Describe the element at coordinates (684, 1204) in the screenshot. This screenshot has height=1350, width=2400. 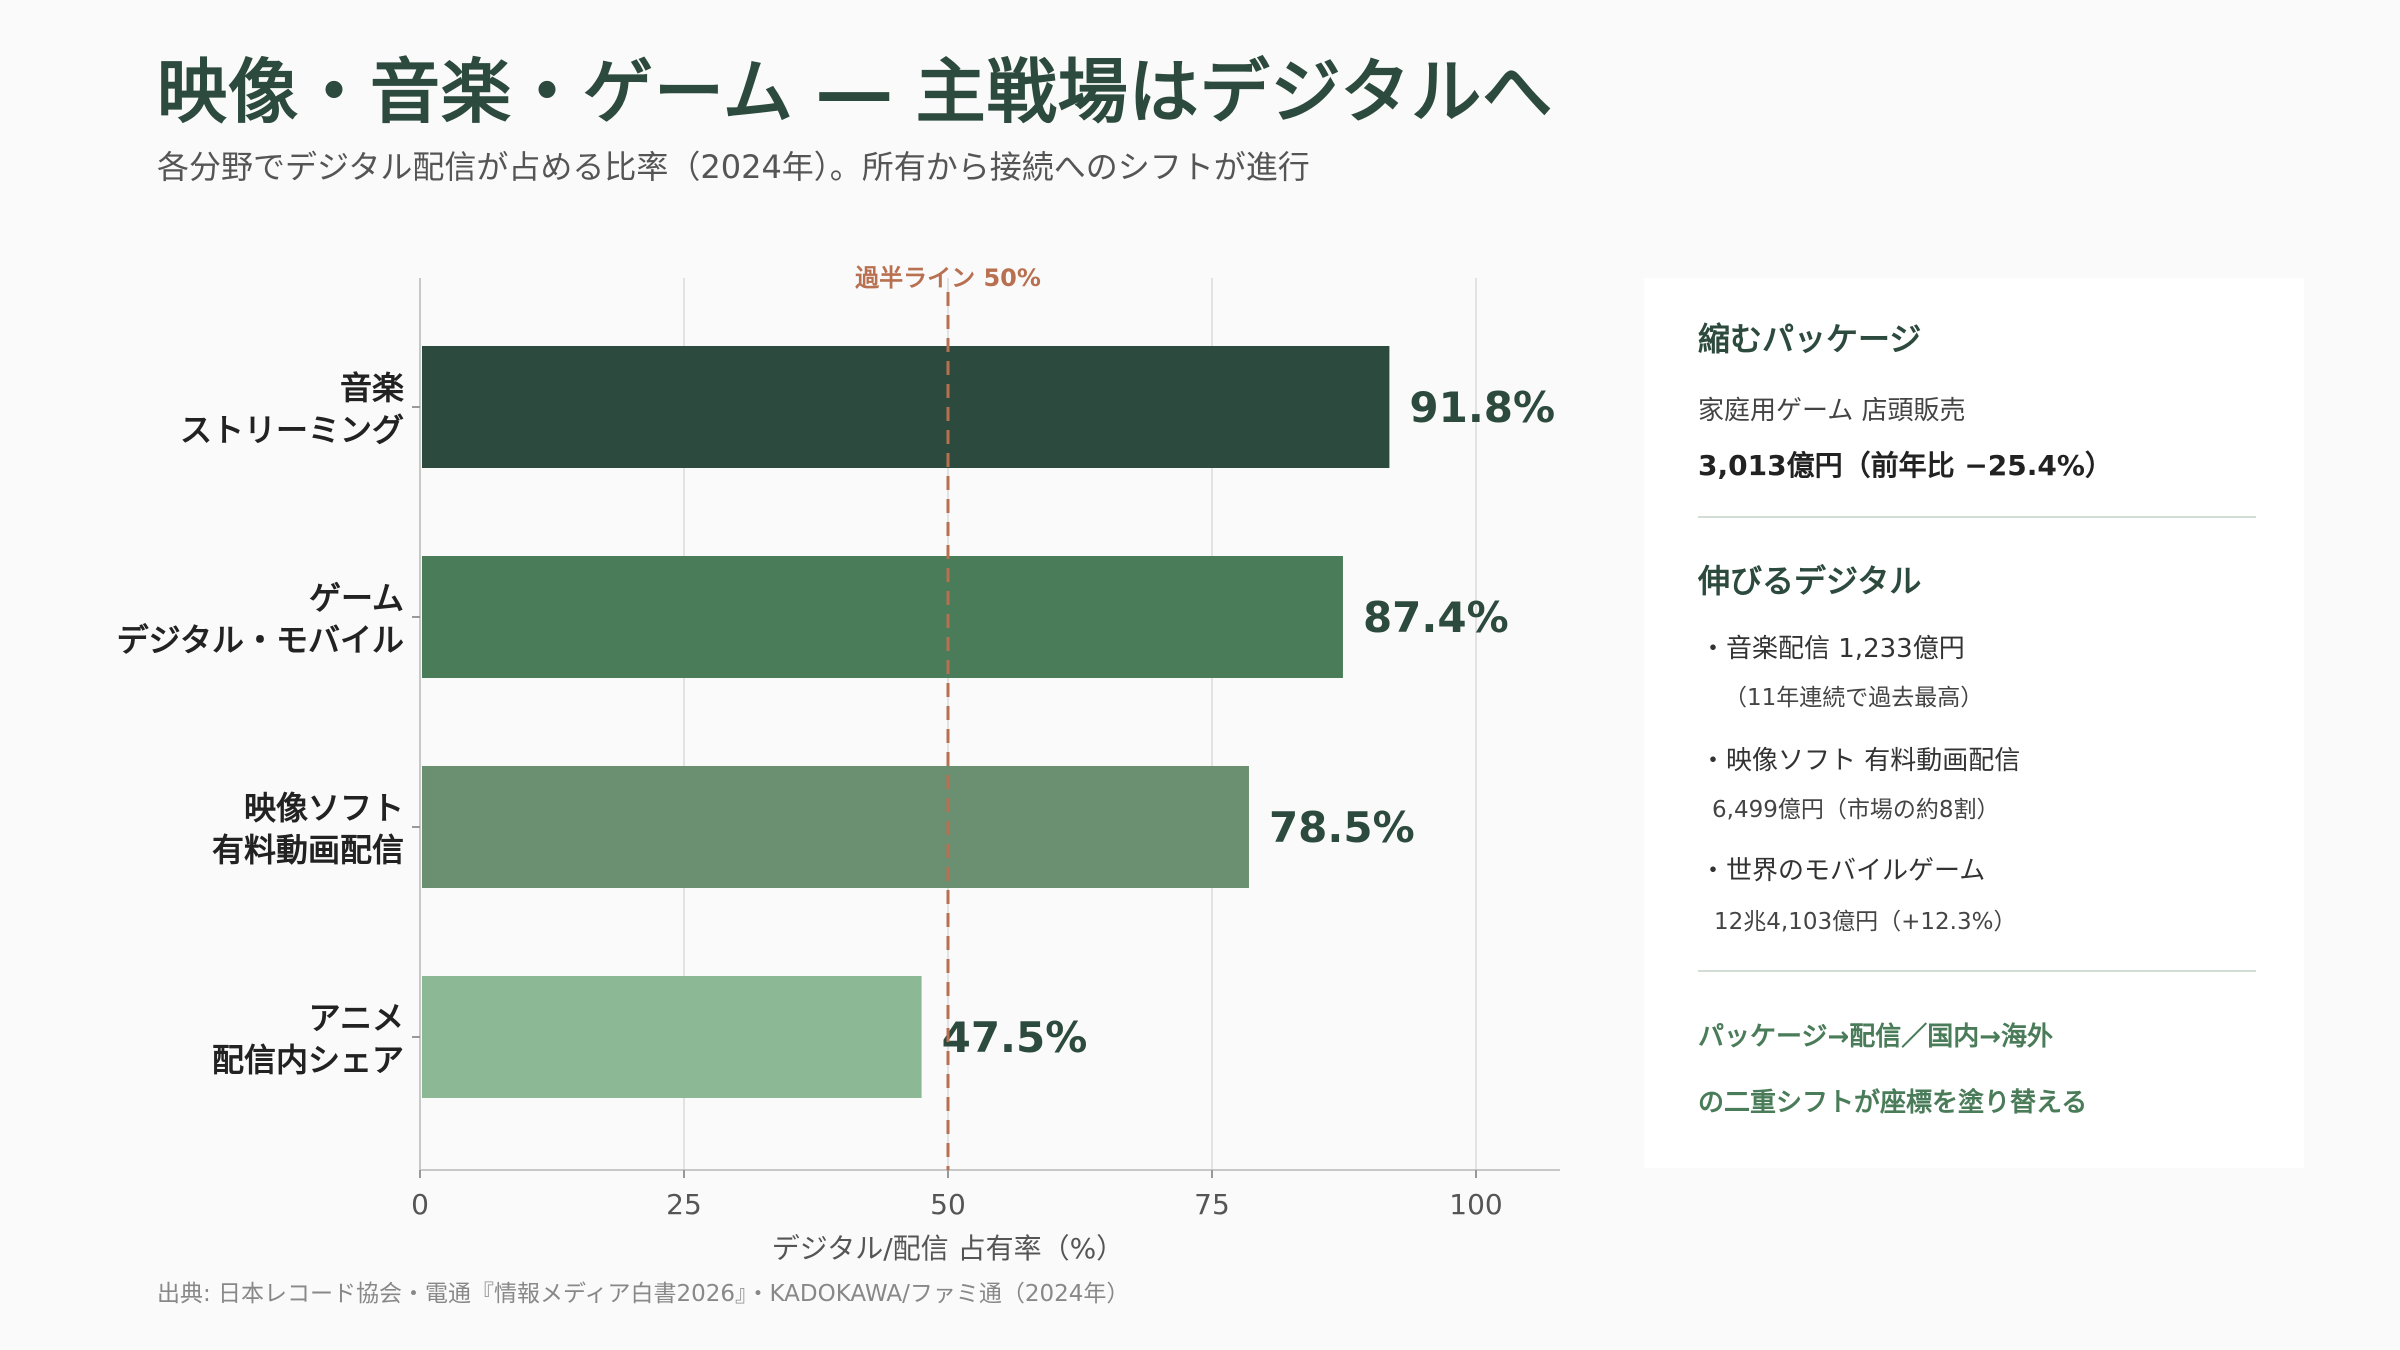
I see `x-tick-label: 25` at that location.